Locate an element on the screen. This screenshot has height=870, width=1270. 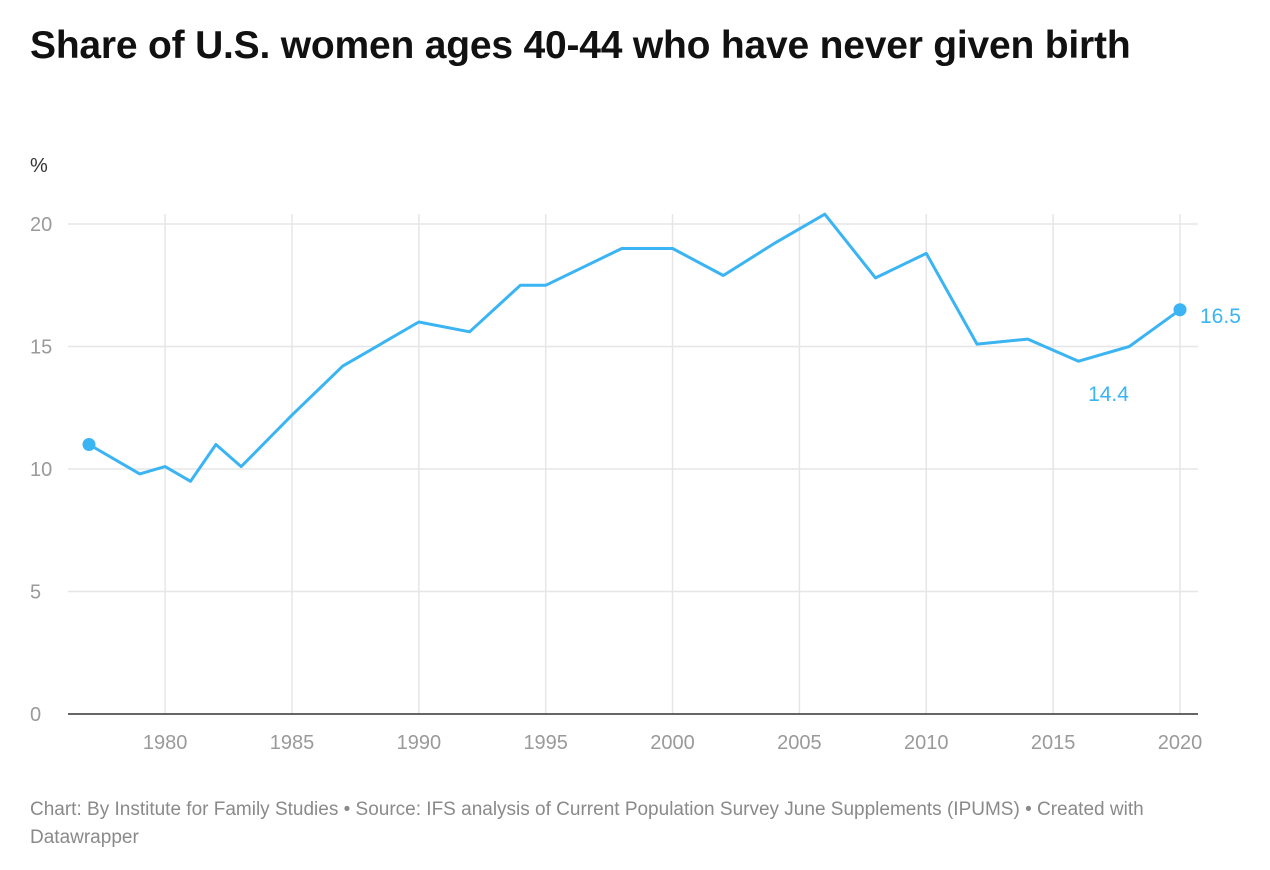
y-tick-label: 10 is located at coordinates (41, 470).